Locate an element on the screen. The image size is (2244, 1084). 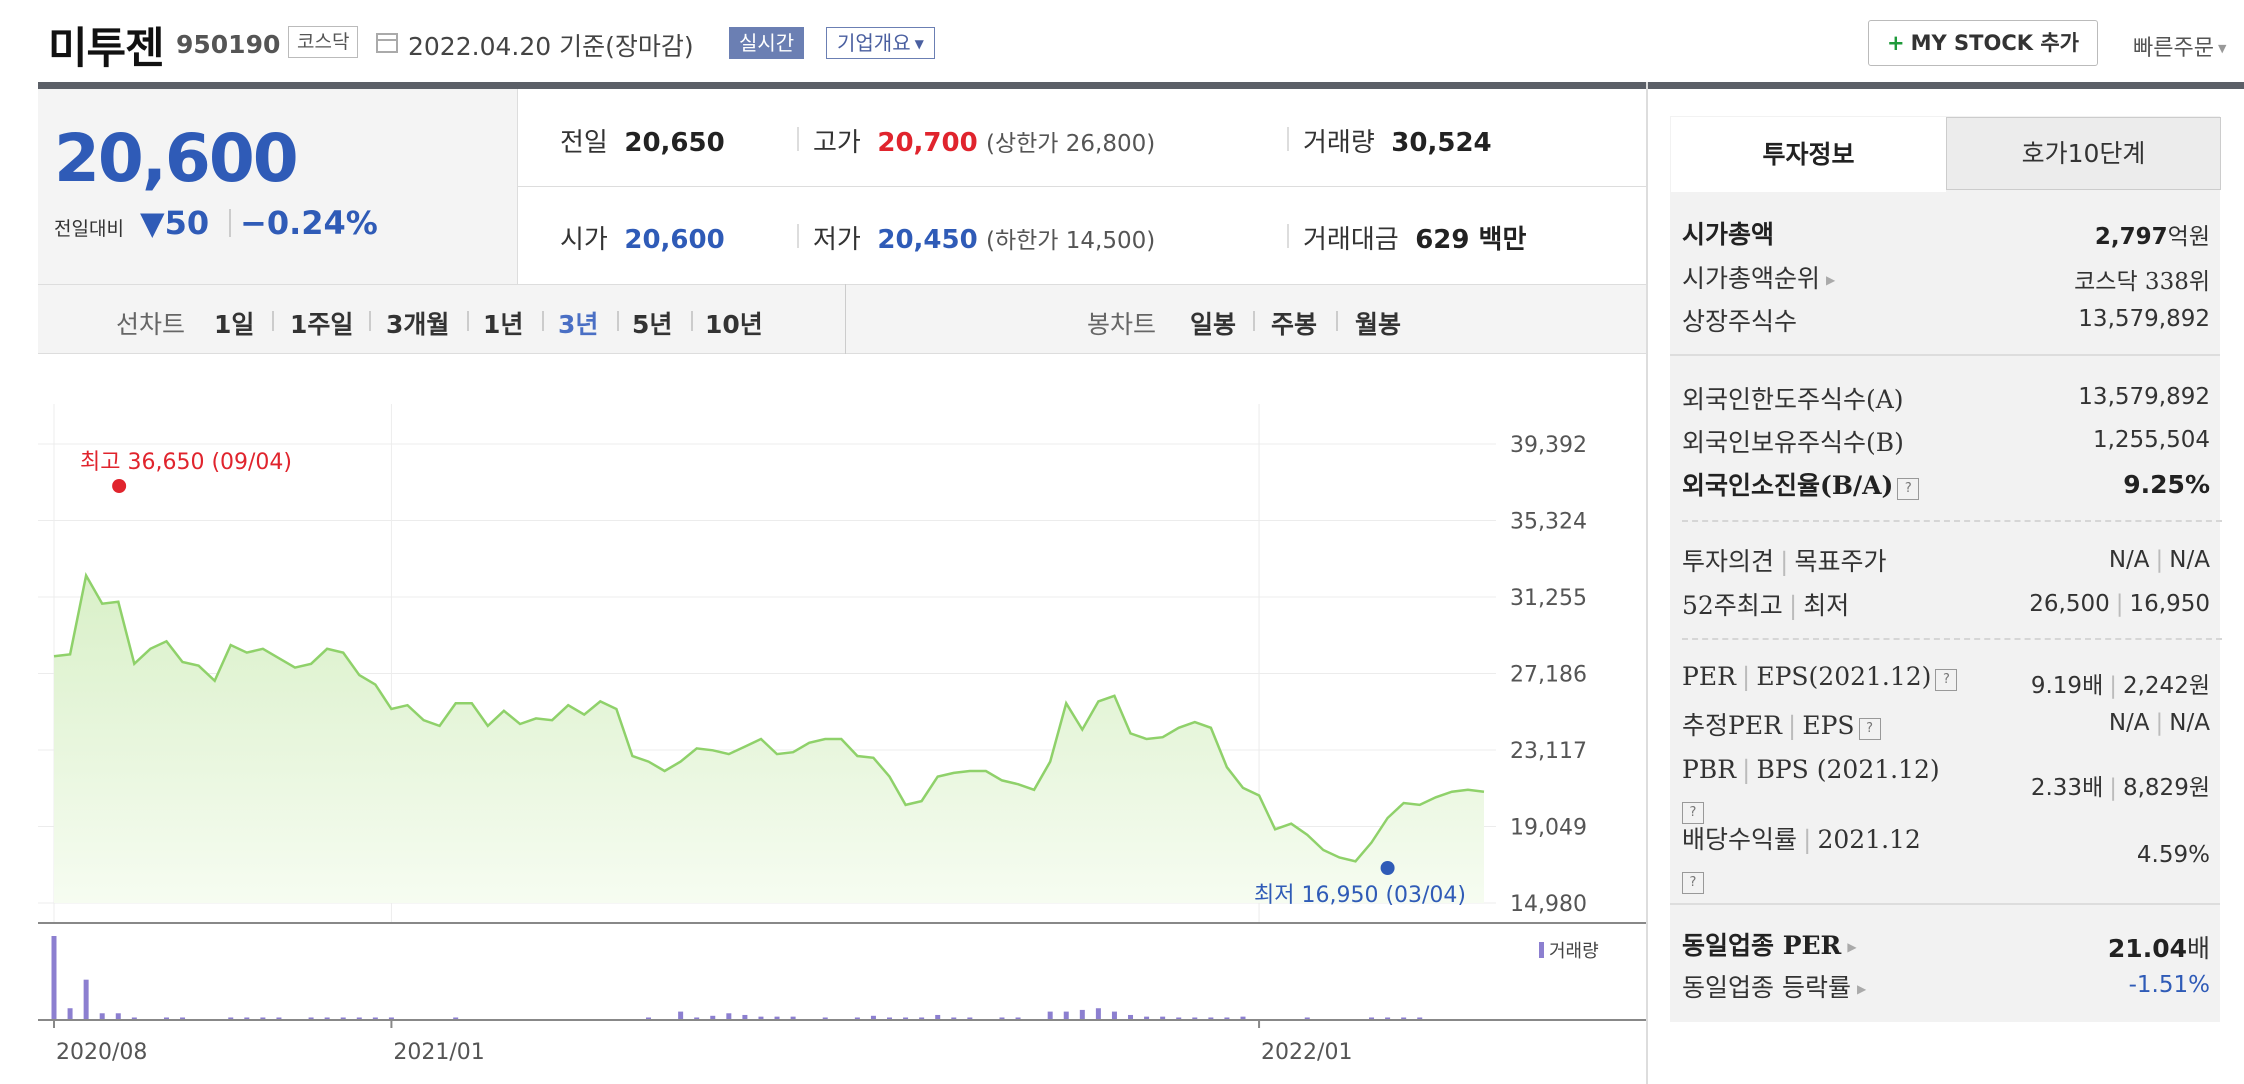
tab-1w: 1주일 is located at coordinates (322, 324).